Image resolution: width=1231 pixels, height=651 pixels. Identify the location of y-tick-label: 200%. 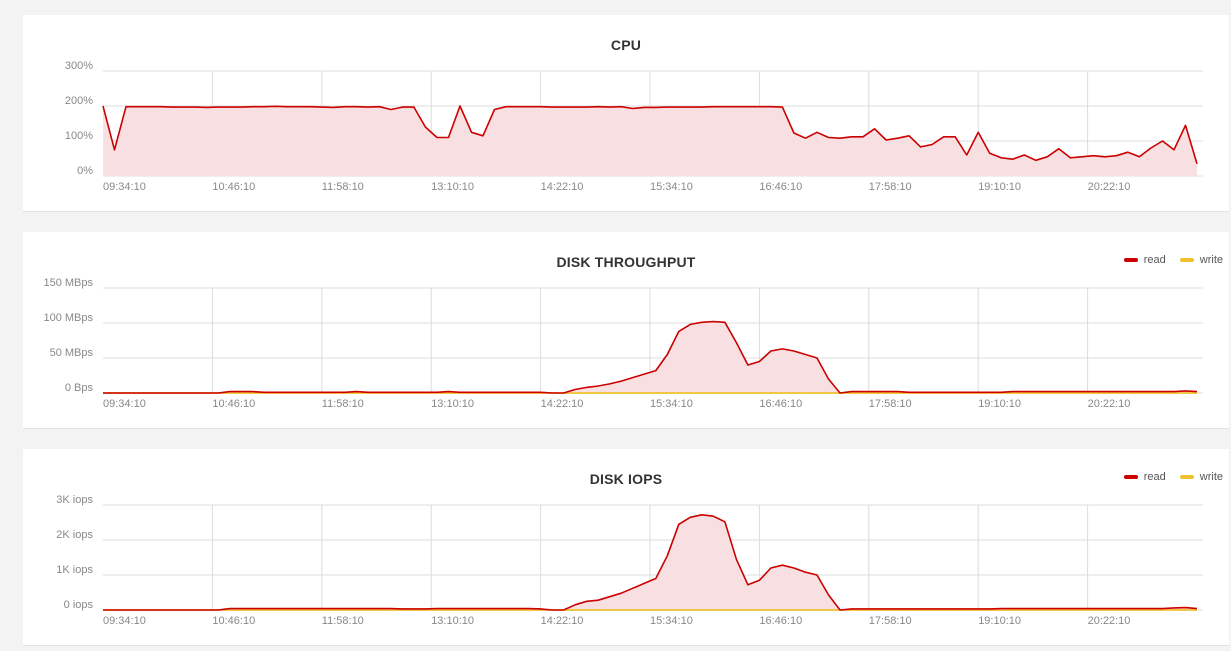
(79, 101).